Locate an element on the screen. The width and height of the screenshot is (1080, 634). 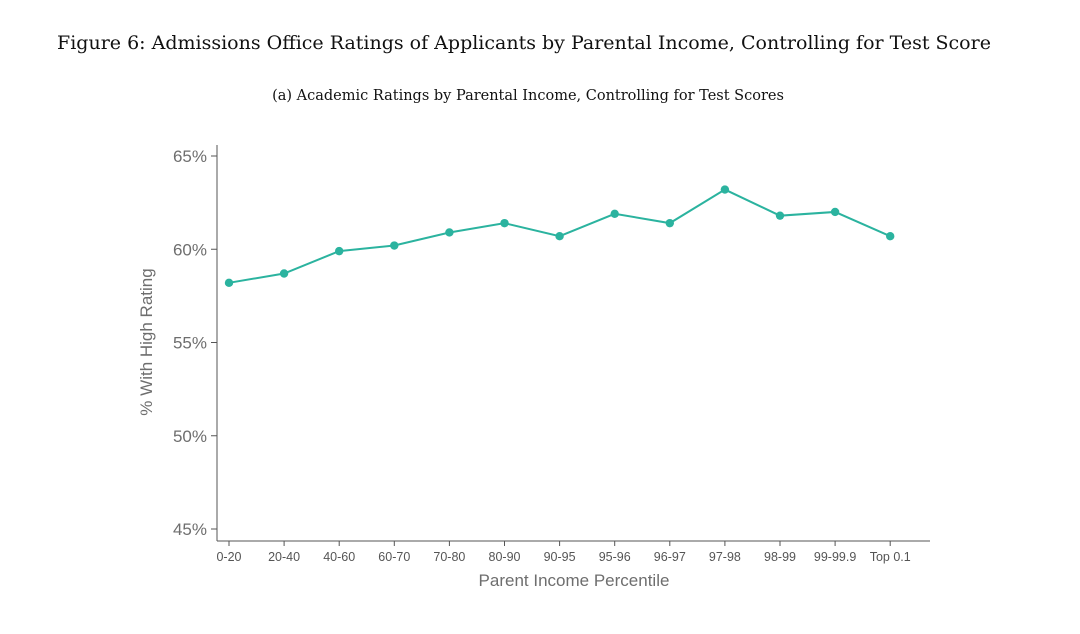
x-tick-label: 60-70 is located at coordinates (394, 557).